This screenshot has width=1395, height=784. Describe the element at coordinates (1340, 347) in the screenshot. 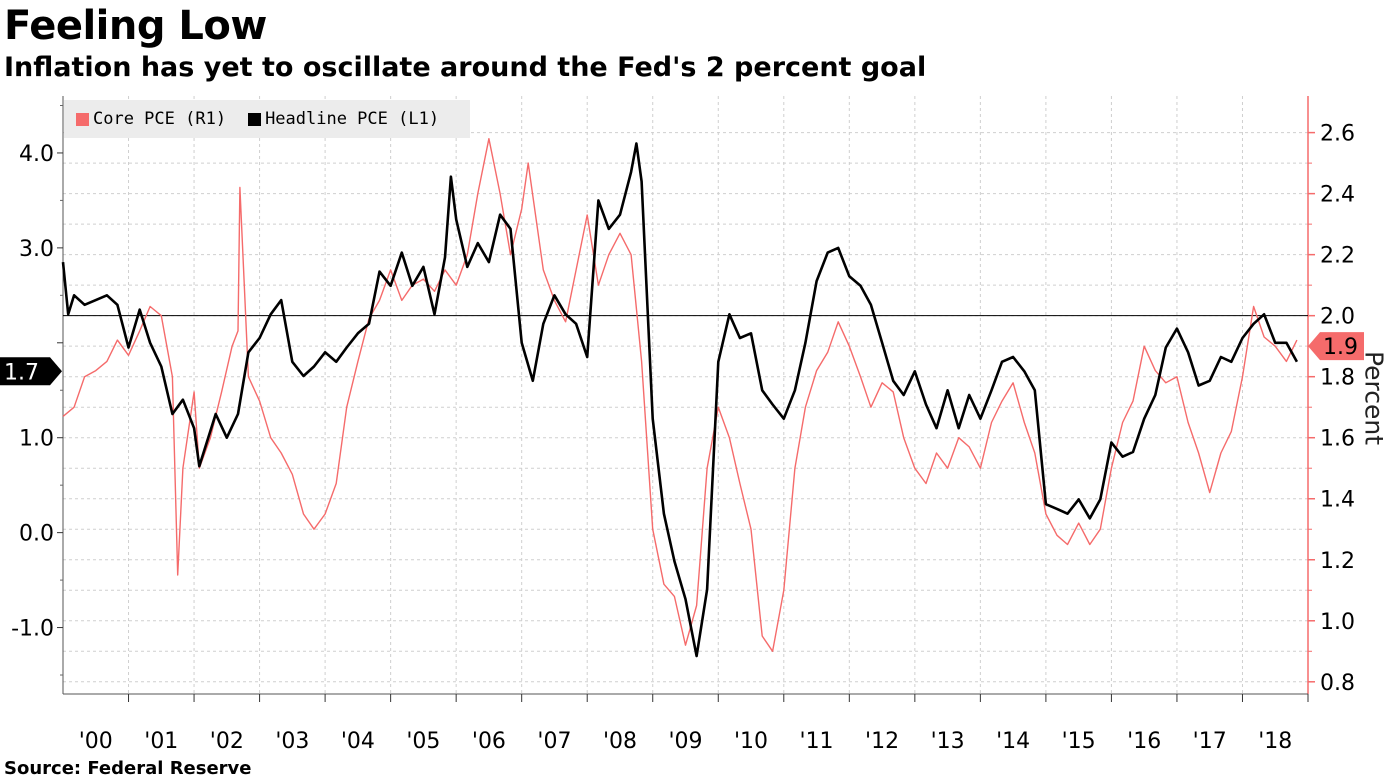

I see `callout-core-label: 1.9` at that location.